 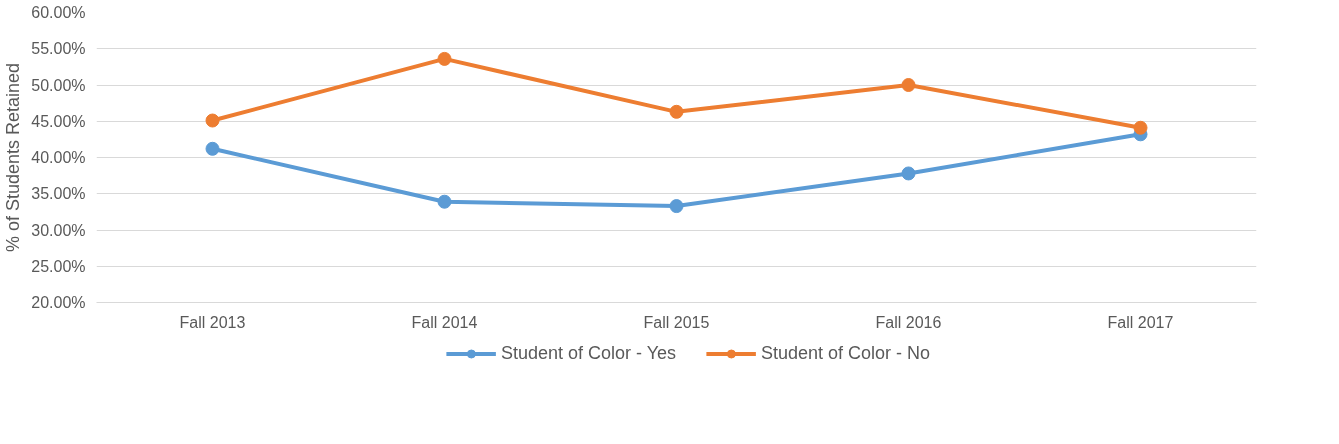 What do you see at coordinates (444, 322) in the screenshot?
I see `x-tick-label: Fall 2014` at bounding box center [444, 322].